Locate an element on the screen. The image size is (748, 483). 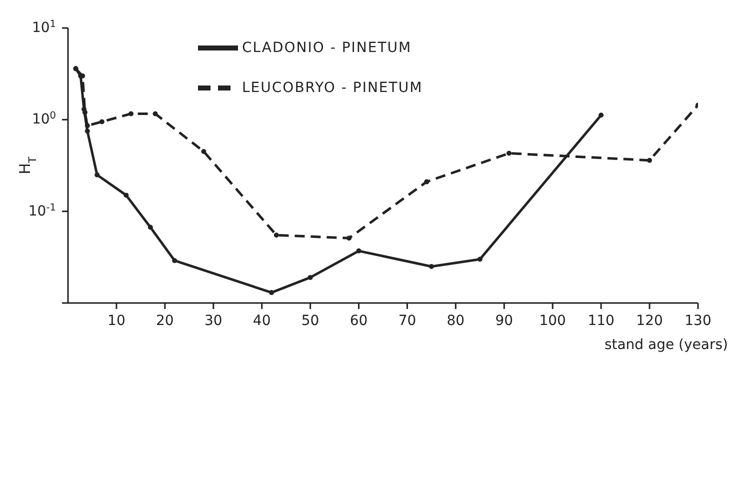
x-axis-title: stand age (years) is located at coordinates (666, 345).